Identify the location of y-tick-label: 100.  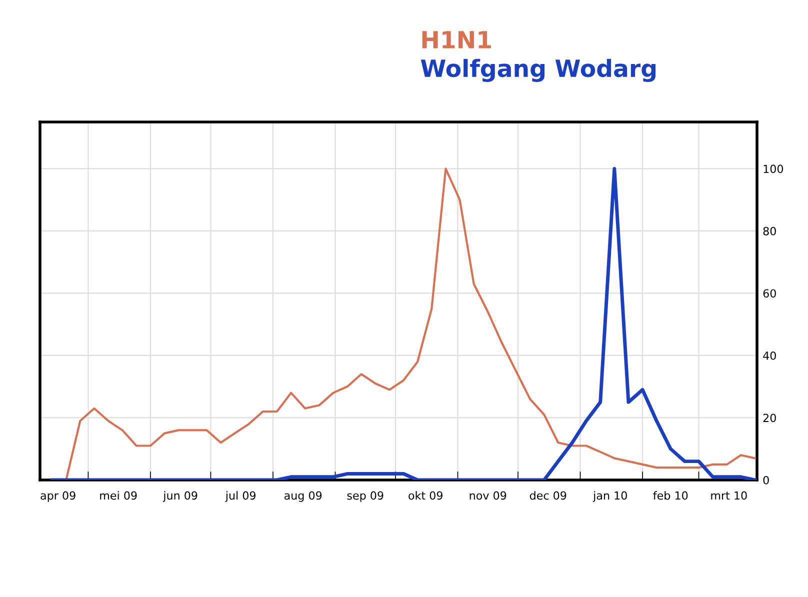
(774, 169).